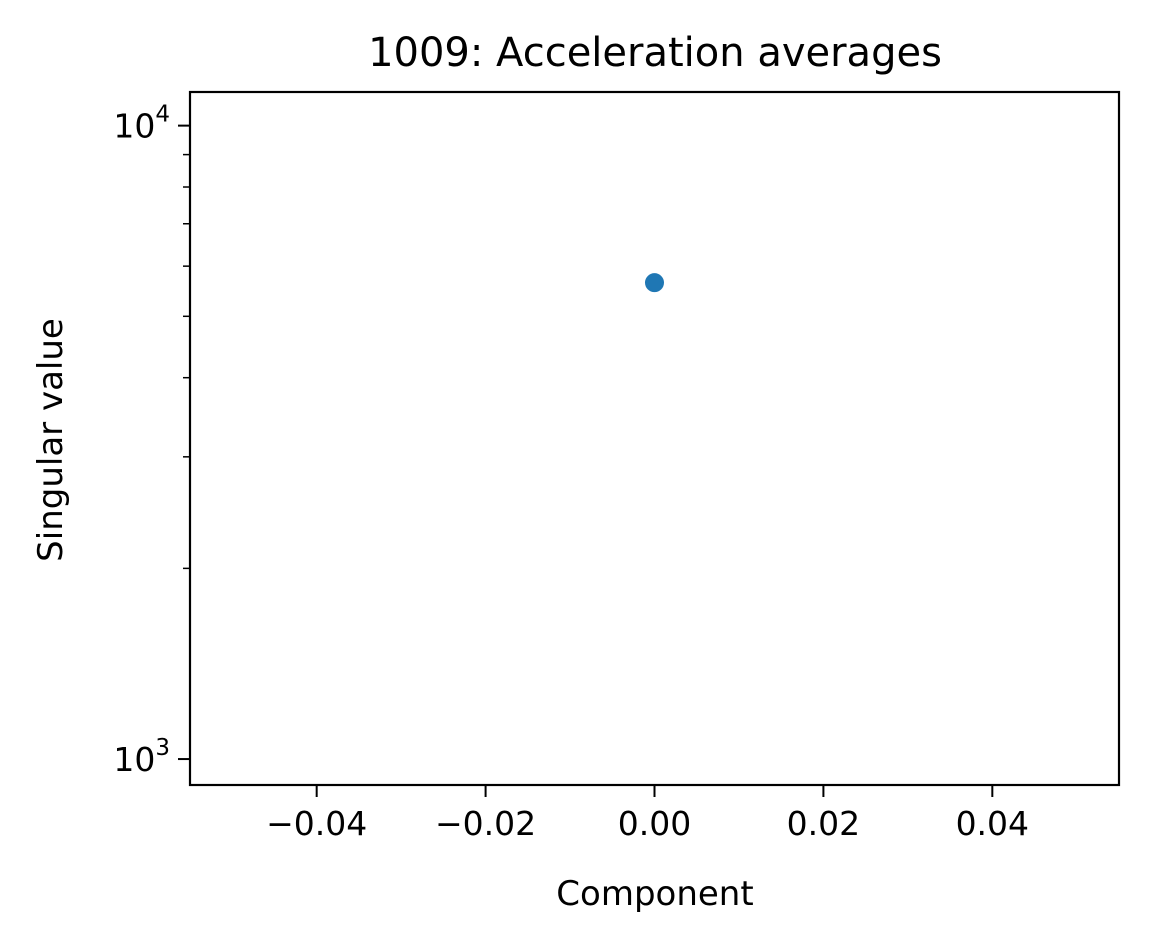  Describe the element at coordinates (316, 823) in the screenshot. I see `x-tick-label: −0.04` at that location.